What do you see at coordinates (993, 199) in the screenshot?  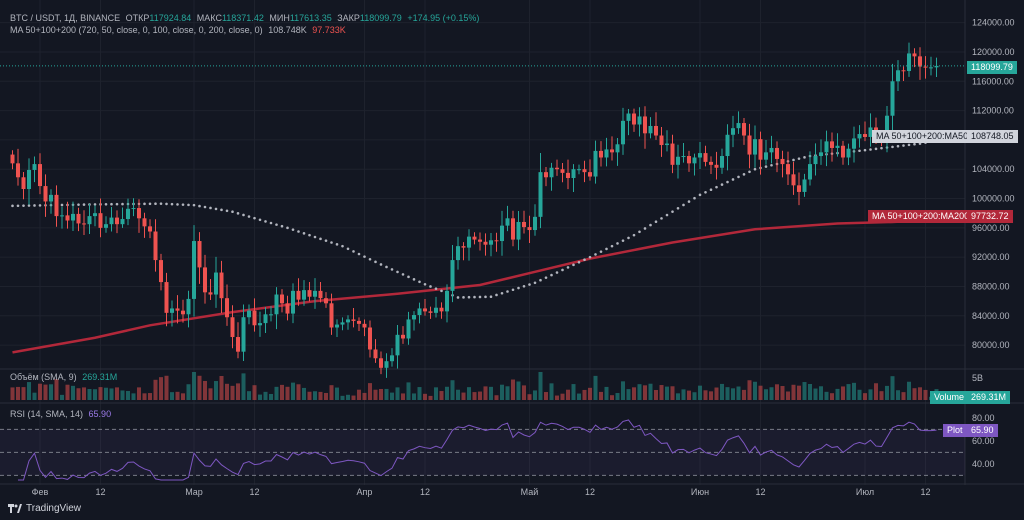 I see `price-tick-label: 100000.00` at bounding box center [993, 199].